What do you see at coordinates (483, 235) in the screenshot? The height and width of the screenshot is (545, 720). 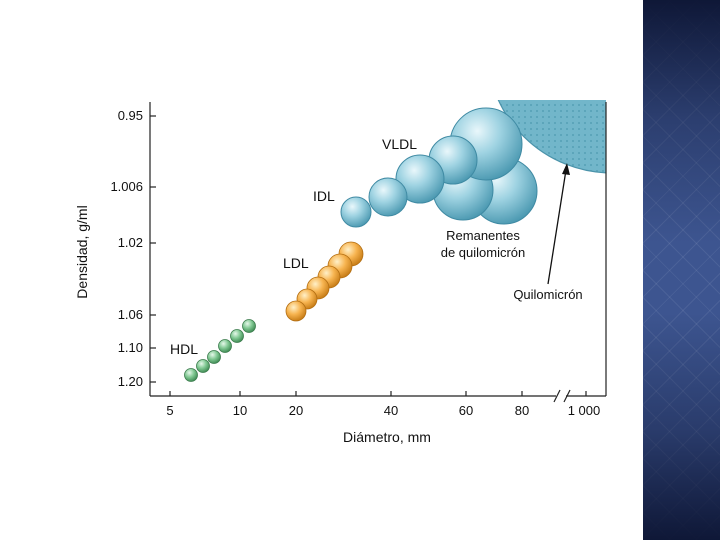 I see `remnants-label-line1: Remanentes` at bounding box center [483, 235].